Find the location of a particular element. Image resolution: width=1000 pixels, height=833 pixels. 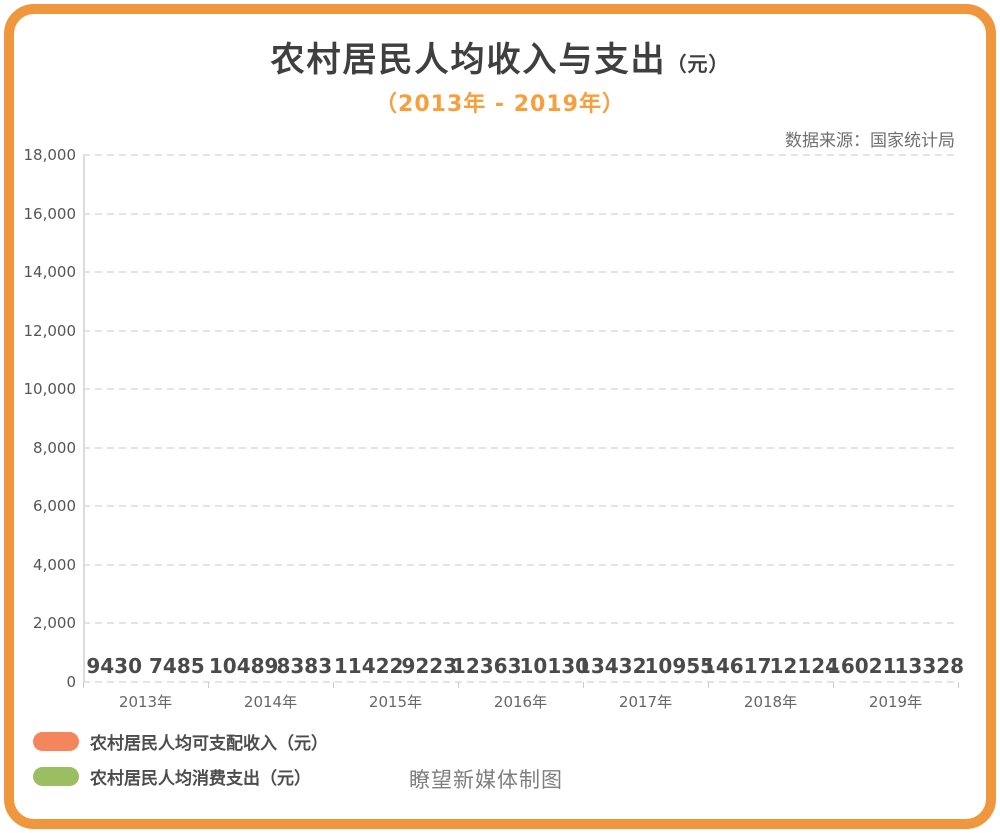

credit-label: 瞭望新媒体制图 is located at coordinates (486, 780).